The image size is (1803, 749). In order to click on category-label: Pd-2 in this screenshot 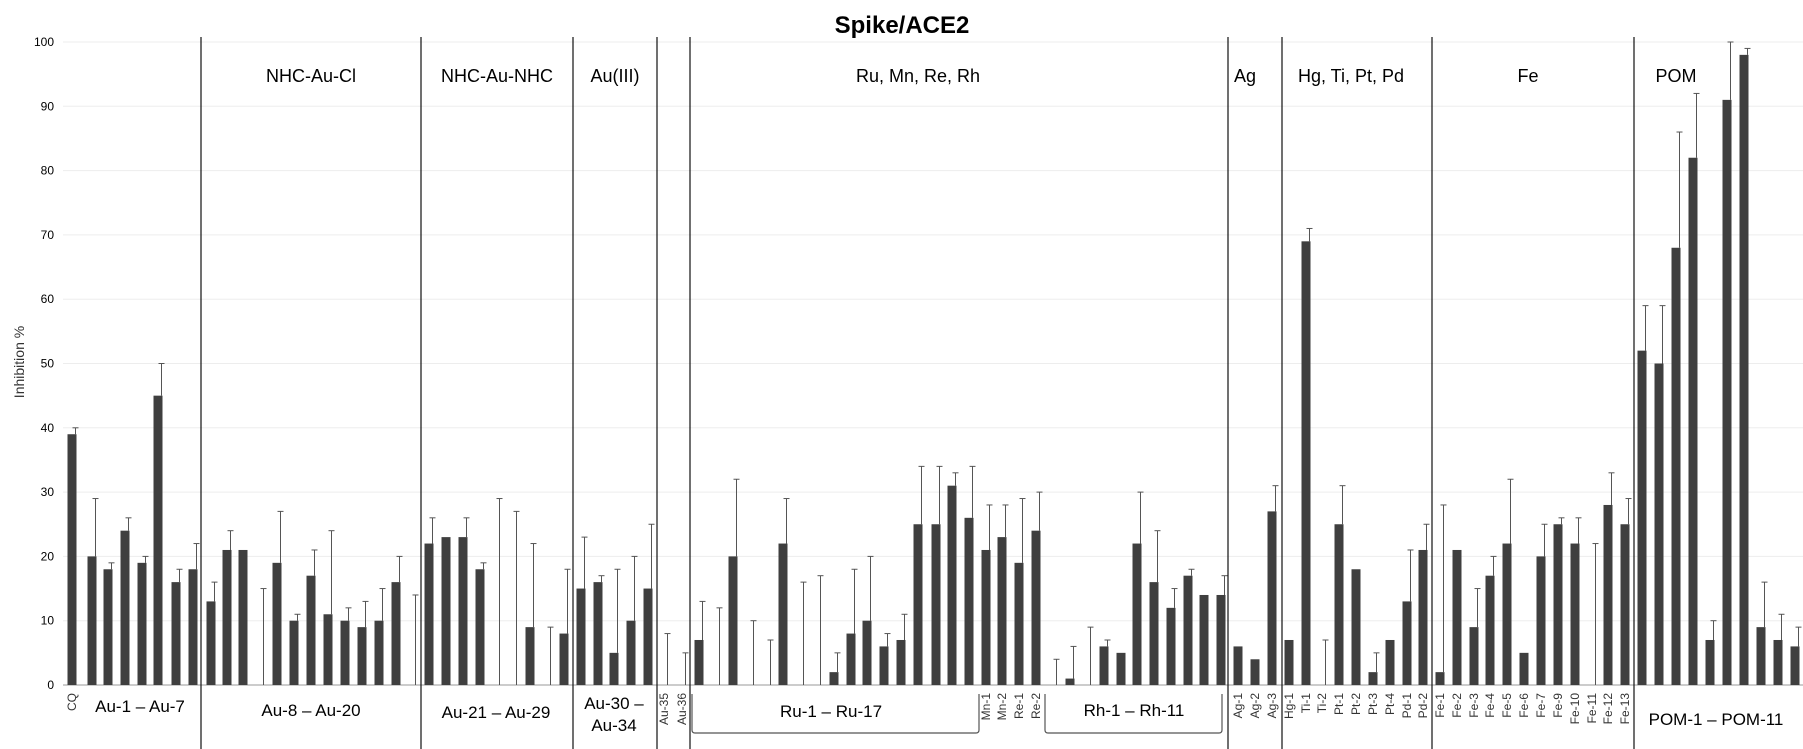, I will do `click(1423, 706)`.